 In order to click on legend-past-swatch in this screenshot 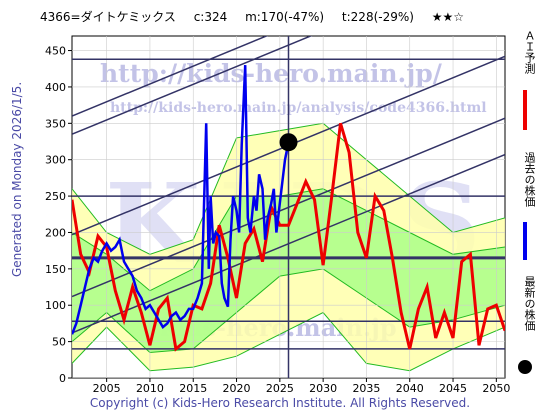, I will do `click(525, 241)`.